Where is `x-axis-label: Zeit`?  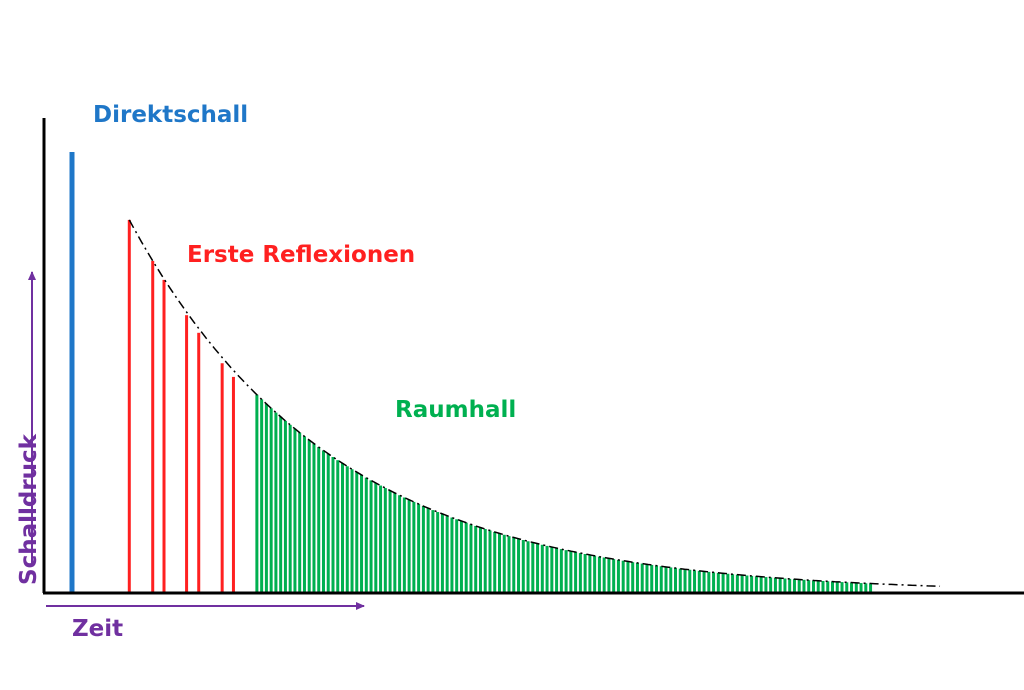 x-axis-label: Zeit is located at coordinates (98, 629).